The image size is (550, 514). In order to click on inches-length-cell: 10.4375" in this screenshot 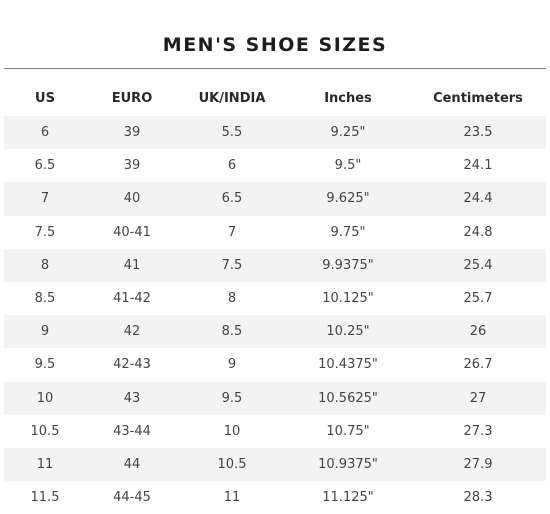, I will do `click(348, 365)`.